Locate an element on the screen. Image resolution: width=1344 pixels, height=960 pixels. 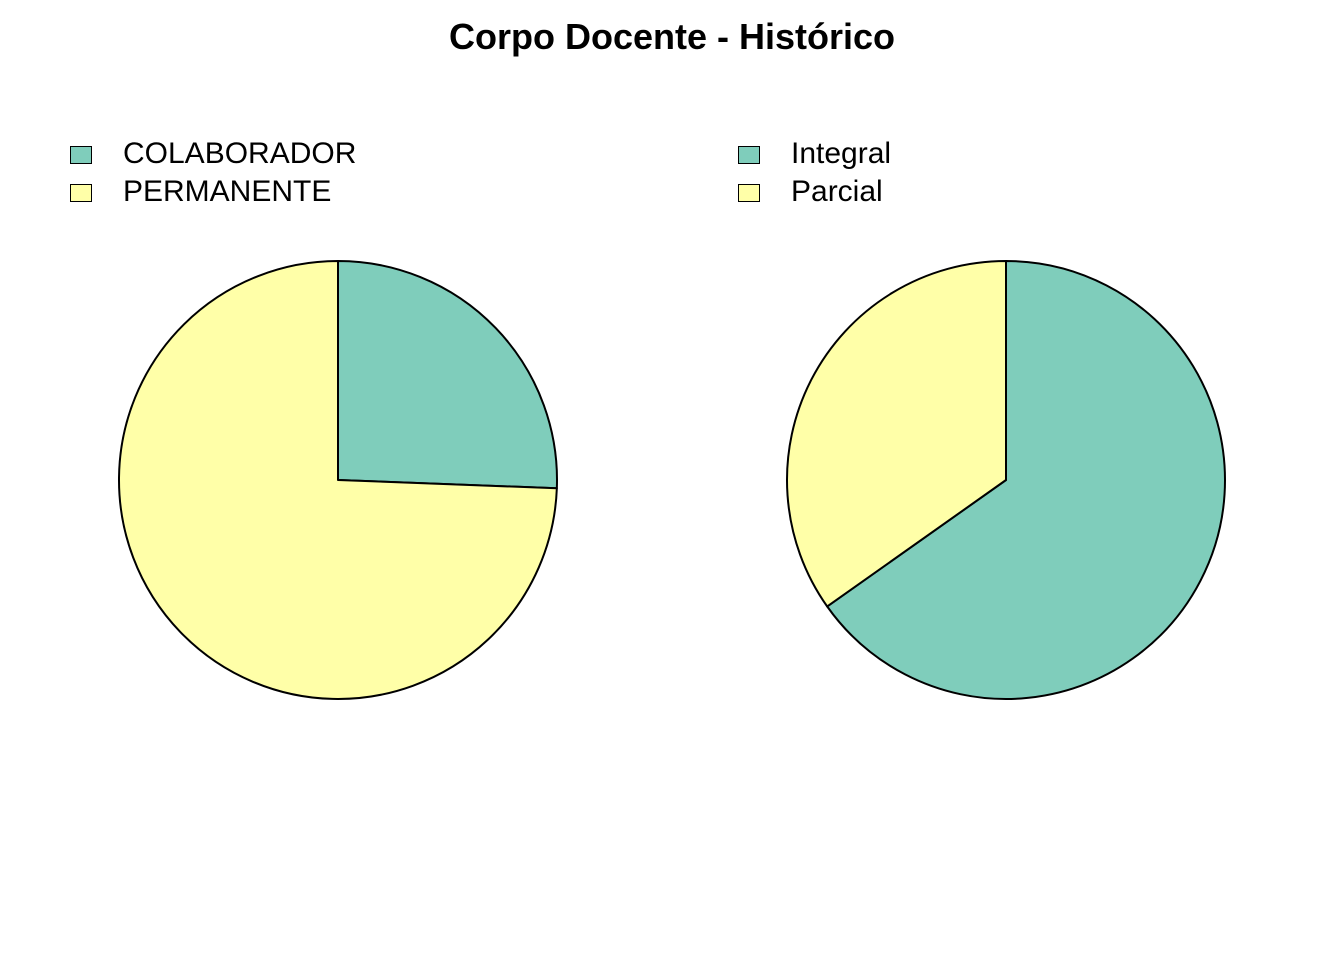
legend-label-permanente: PERMANENTE is located at coordinates (227, 191).